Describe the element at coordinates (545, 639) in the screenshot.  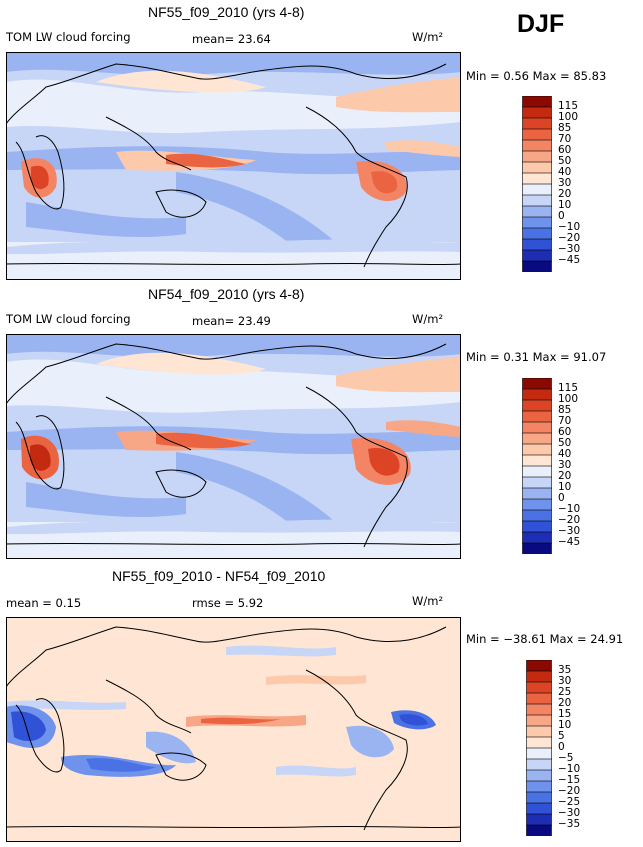
I see `panel3-minmax: Min = −38.61 Max = 24.91` at that location.